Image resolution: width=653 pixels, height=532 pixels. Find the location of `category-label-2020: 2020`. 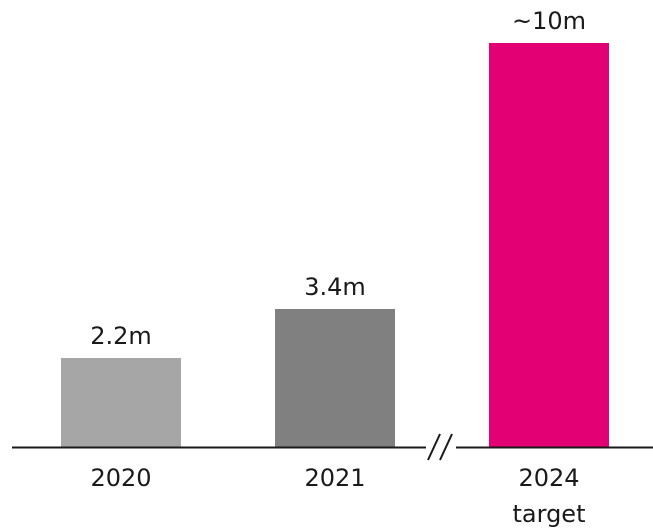

category-label-2020: 2020 is located at coordinates (120, 478).